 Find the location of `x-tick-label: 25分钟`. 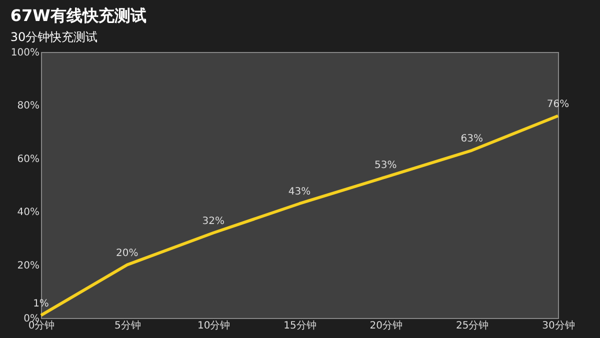

x-tick-label: 25分钟 is located at coordinates (472, 326).